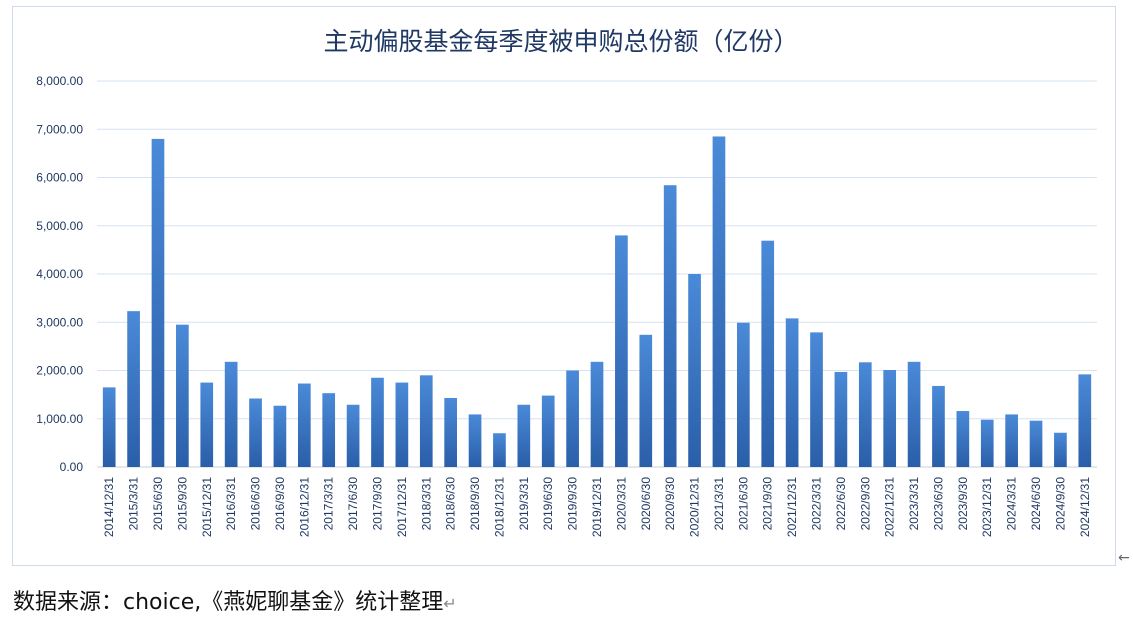 Image resolution: width=1133 pixels, height=633 pixels. I want to click on x-tick-label: 2022/6/30, so click(841, 504).